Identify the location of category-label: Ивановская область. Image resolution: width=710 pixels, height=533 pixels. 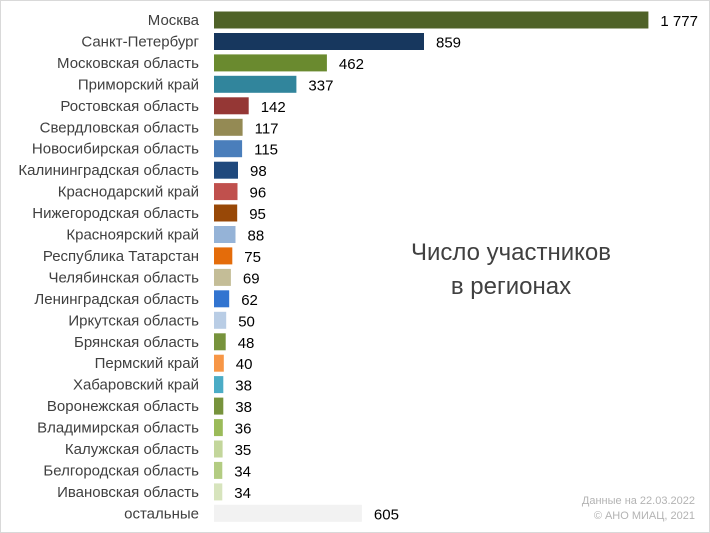
(128, 492).